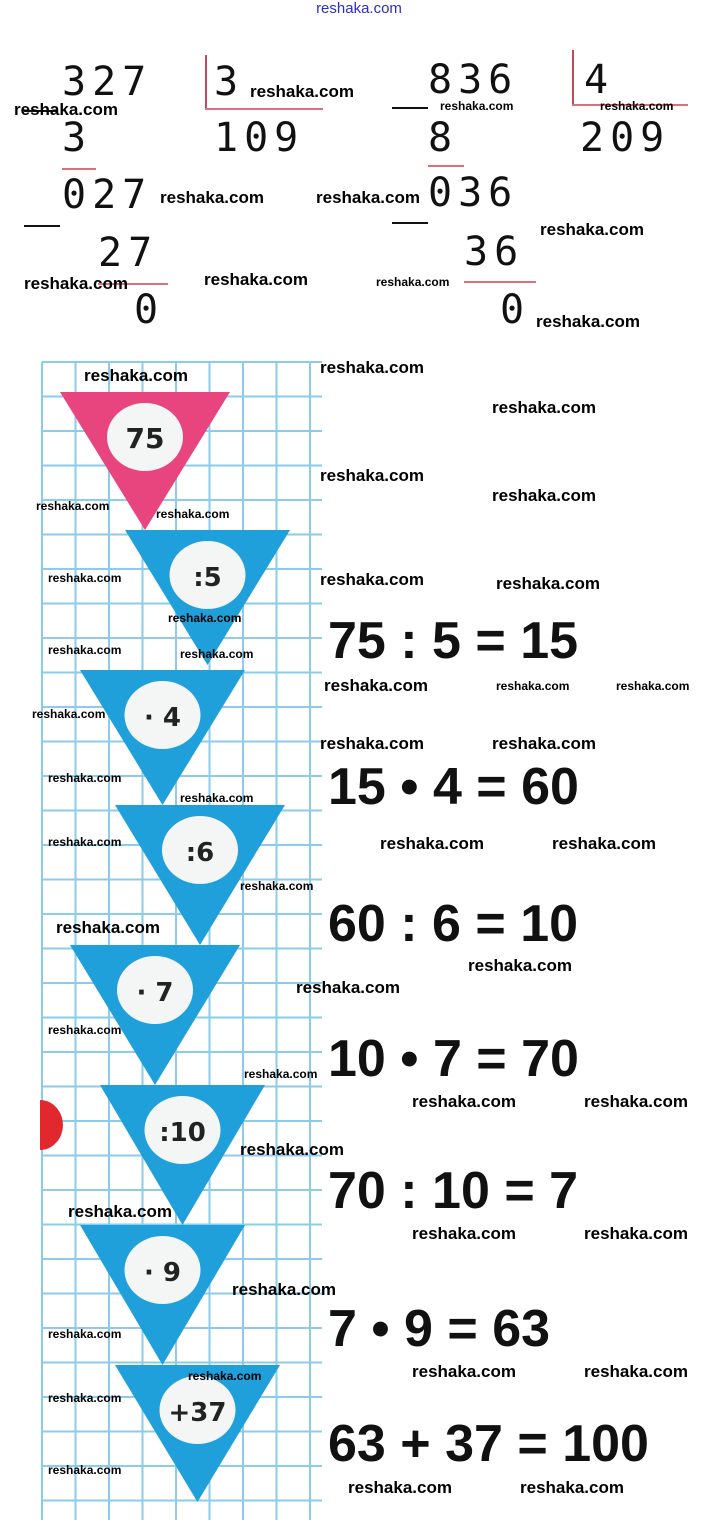 The image size is (718, 1528). I want to click on partial-remainder: 027, so click(107, 195).